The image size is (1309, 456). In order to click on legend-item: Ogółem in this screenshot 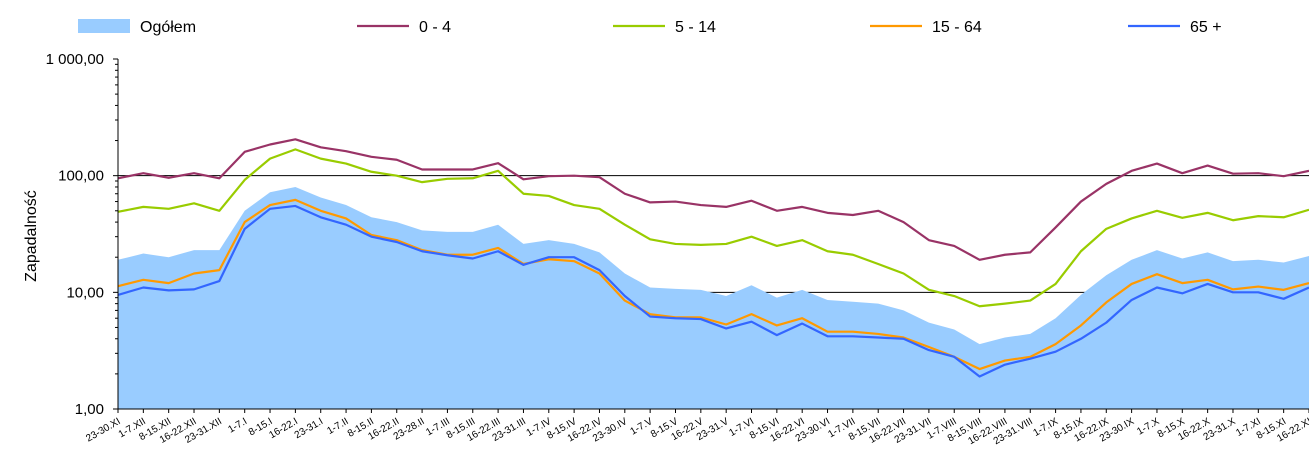, I will do `click(137, 27)`.